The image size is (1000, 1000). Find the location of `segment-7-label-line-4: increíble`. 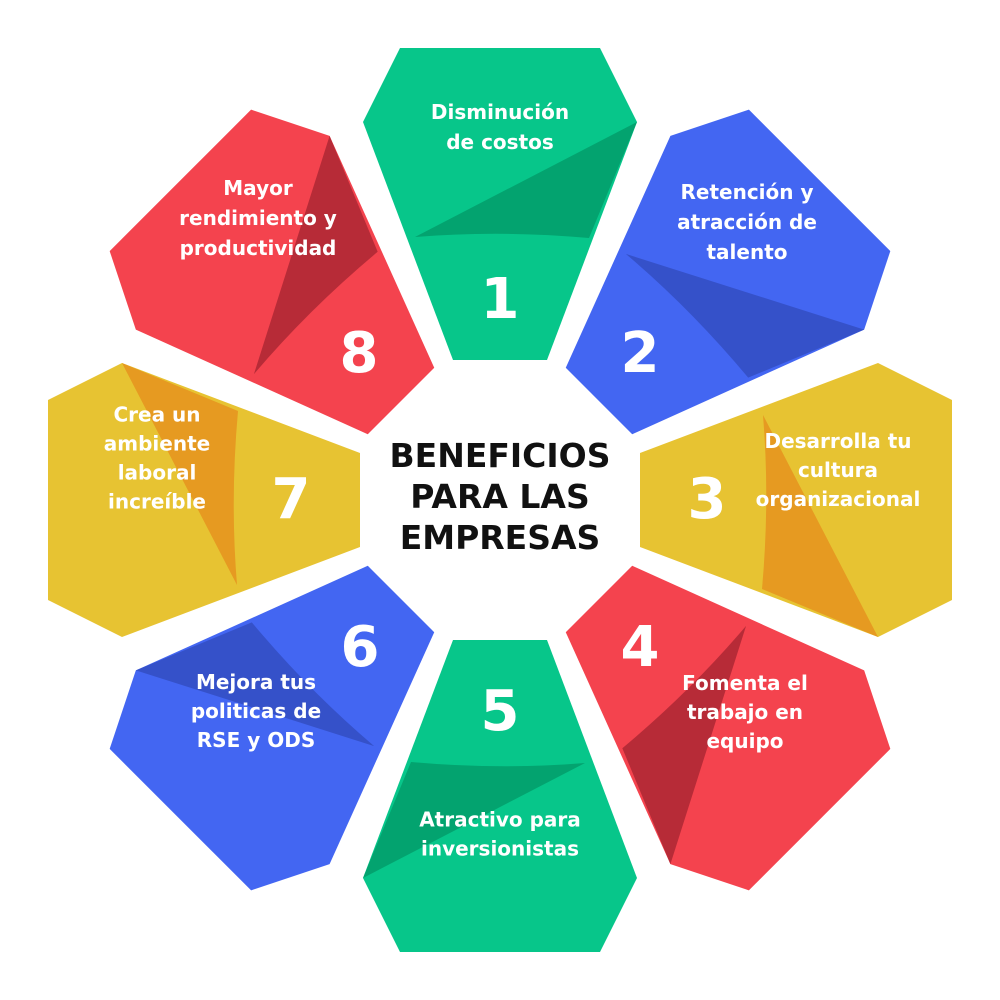

segment-7-label-line-4: increíble is located at coordinates (157, 502).